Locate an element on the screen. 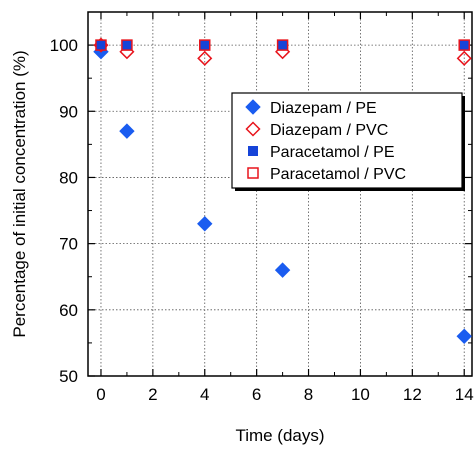 This screenshot has height=449, width=476. y-tick-label: 70 is located at coordinates (68, 244).